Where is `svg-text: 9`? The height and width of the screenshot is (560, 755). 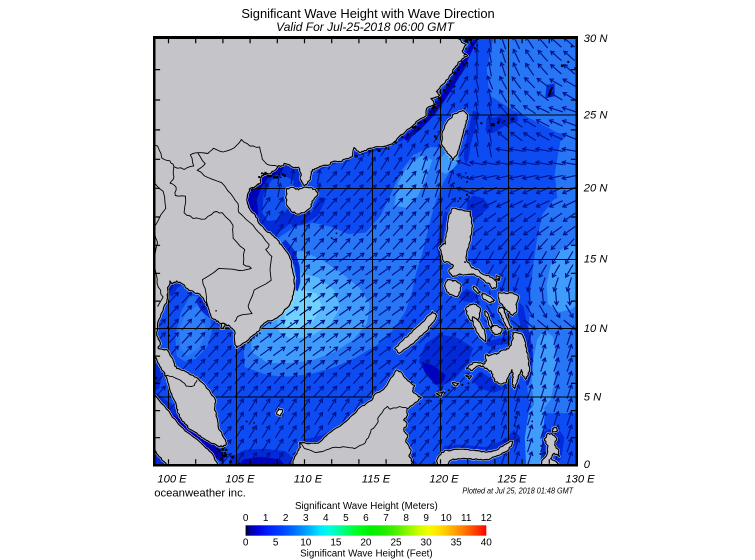 svg-text: 9 is located at coordinates (426, 518).